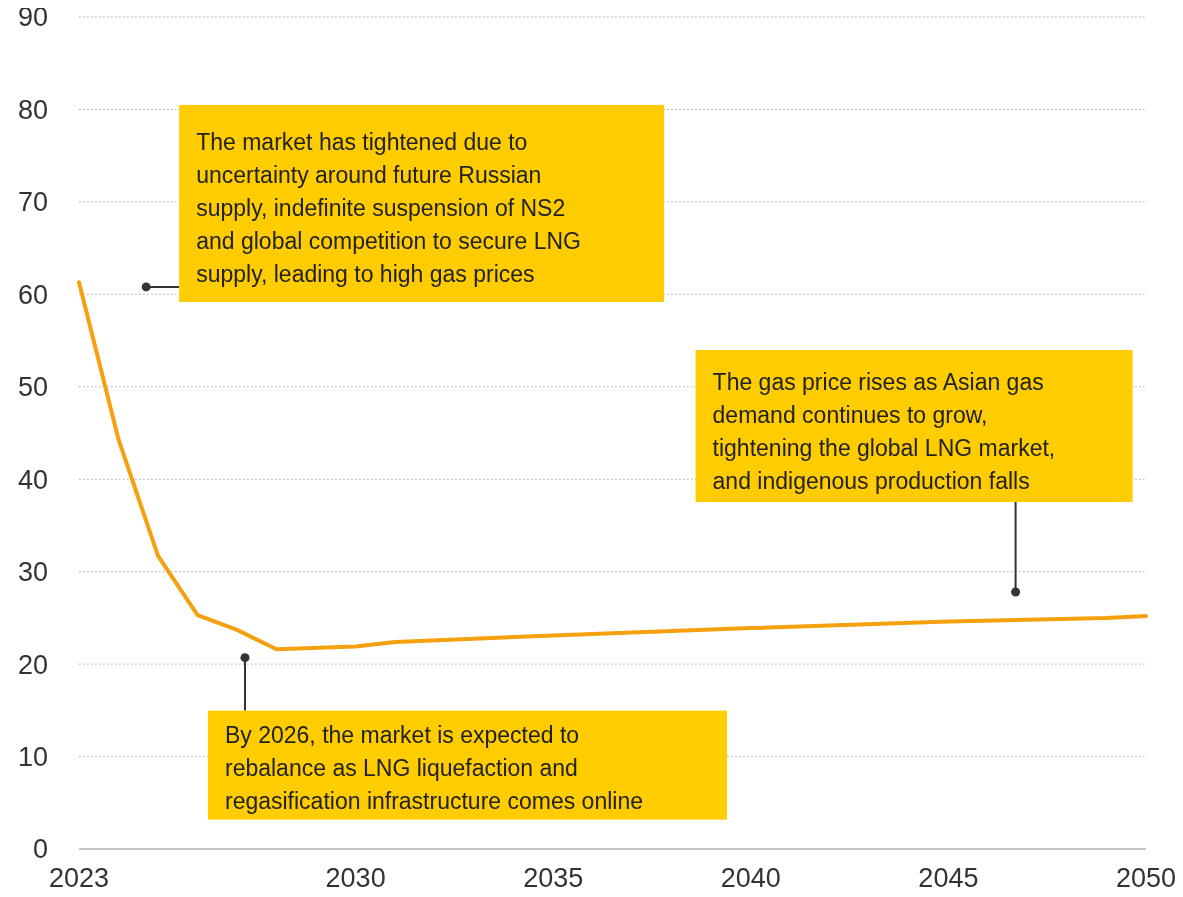  Describe the element at coordinates (32, 757) in the screenshot. I see `y-tick-label: 10` at that location.